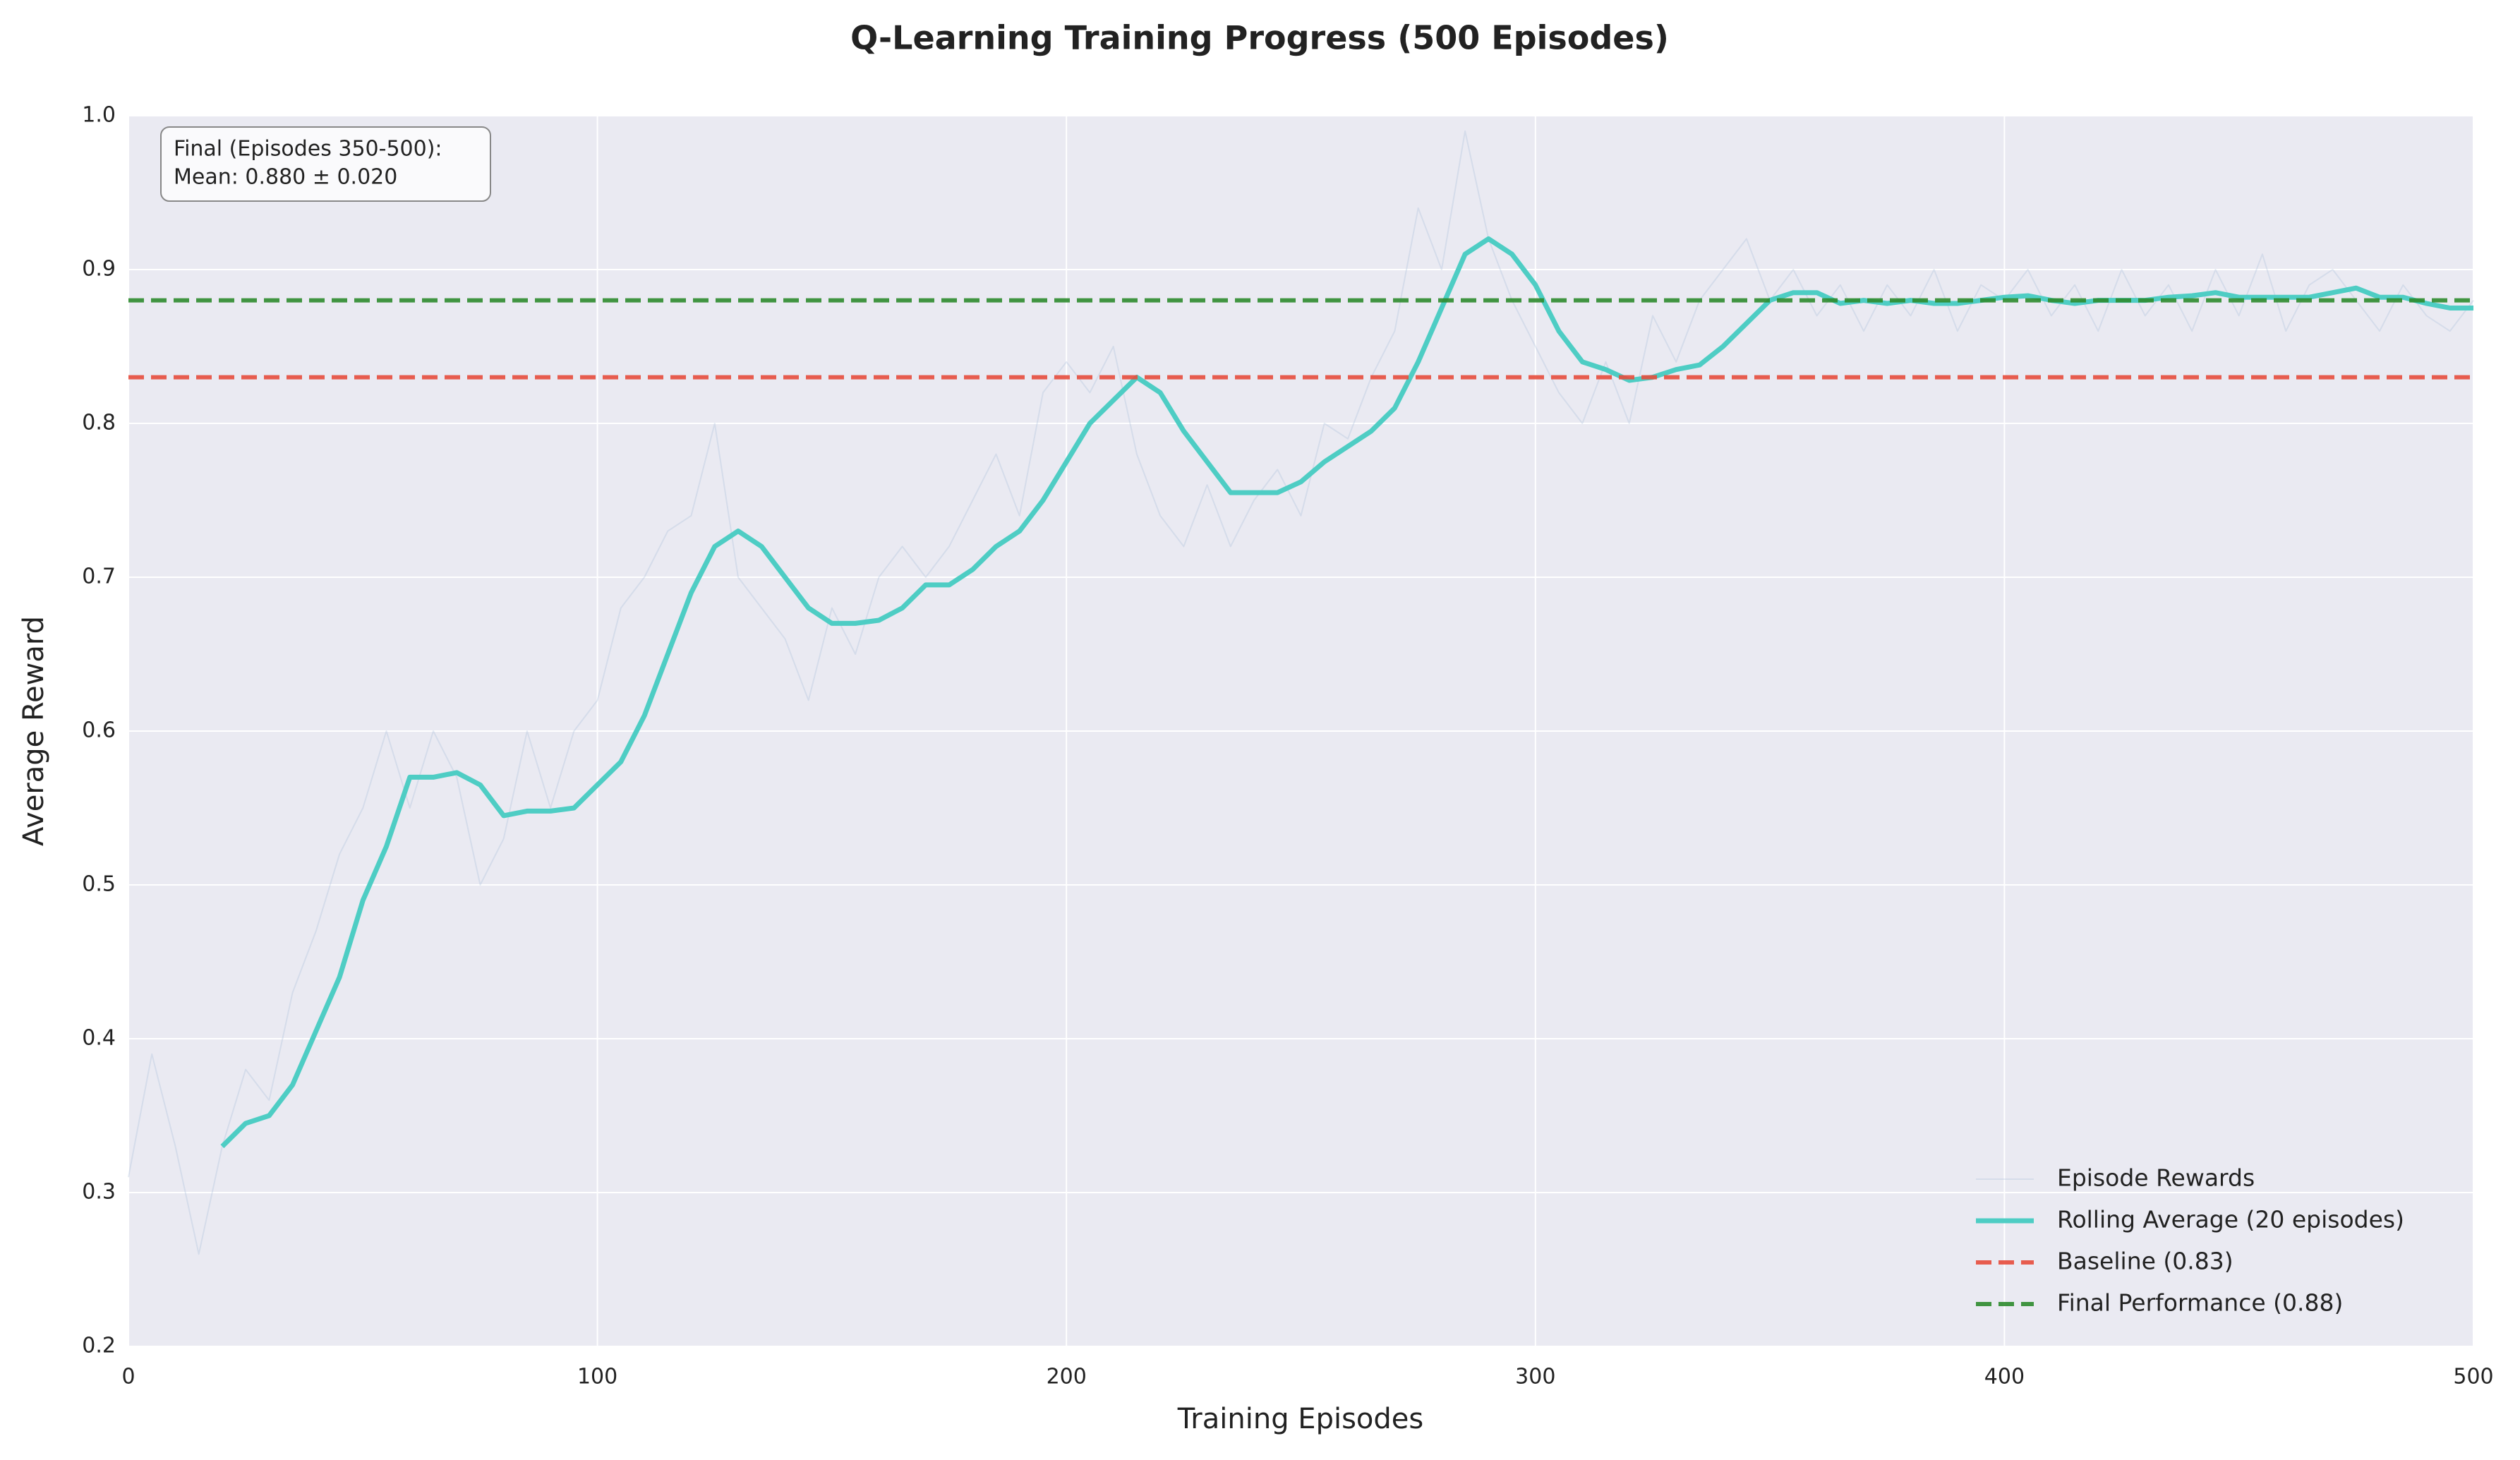 The height and width of the screenshot is (1460, 2520). Describe the element at coordinates (34, 731) in the screenshot. I see `y-axis-label: Average Reward` at that location.